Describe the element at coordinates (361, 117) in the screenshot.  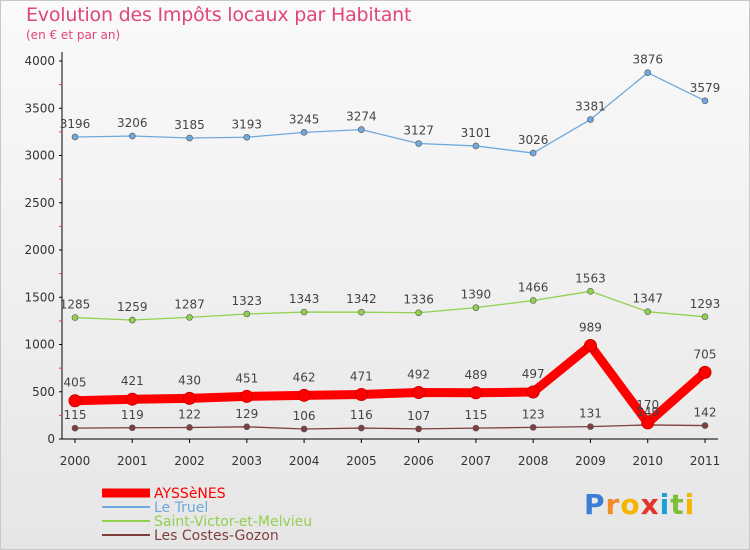
I see `data-label: 3274` at that location.